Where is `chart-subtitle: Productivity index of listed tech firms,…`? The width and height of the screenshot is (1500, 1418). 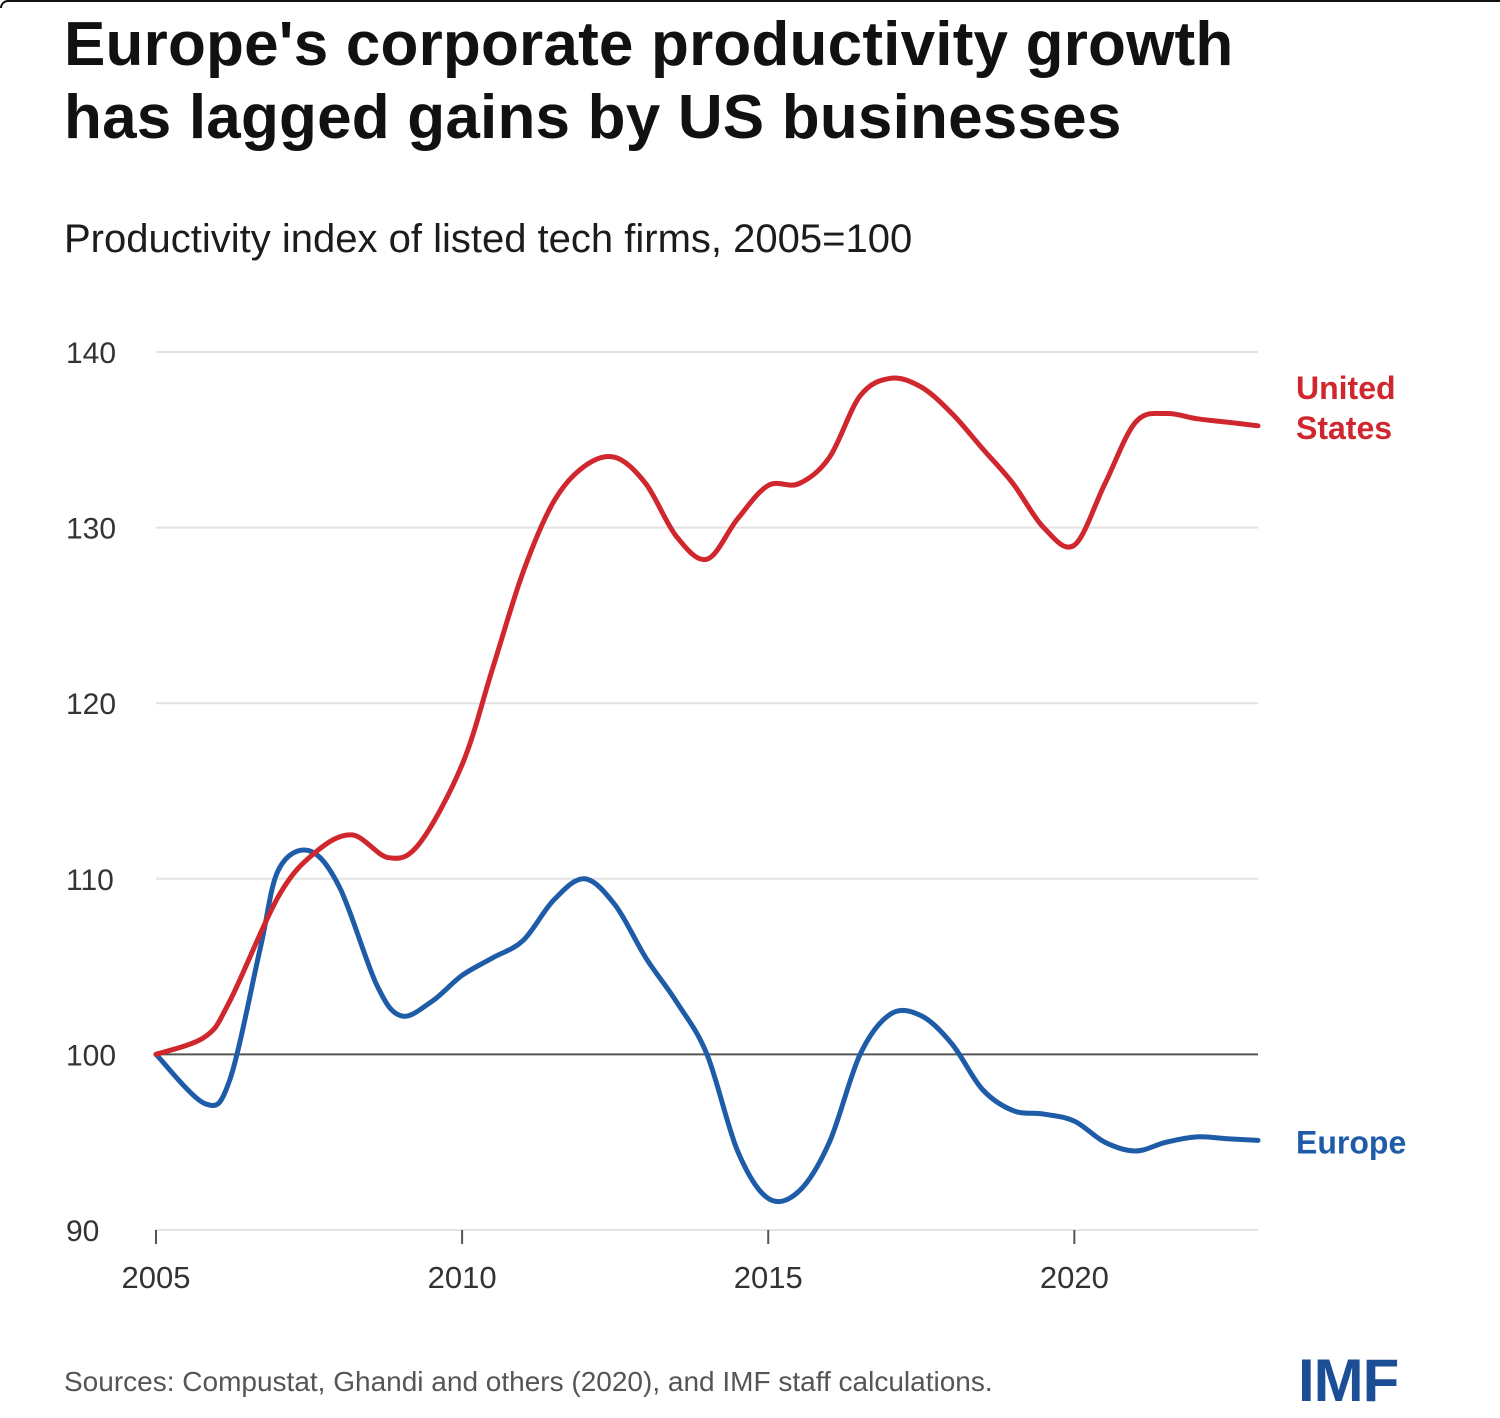
chart-subtitle: Productivity index of listed tech firms,… is located at coordinates (488, 239).